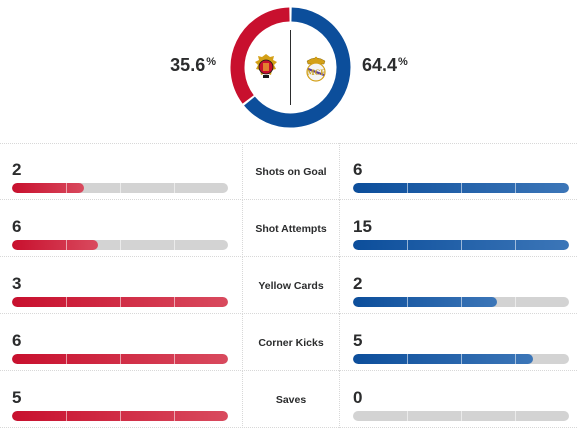  What do you see at coordinates (288, 143) in the screenshot?
I see `section-divider` at bounding box center [288, 143].